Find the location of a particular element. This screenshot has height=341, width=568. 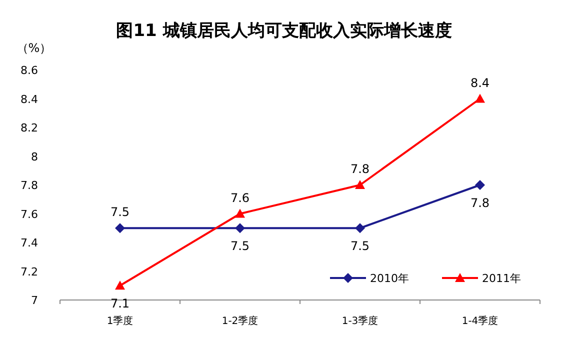

chart-title: 图11 城镇居民人均可支配收入实际增长速度 is located at coordinates (284, 31).